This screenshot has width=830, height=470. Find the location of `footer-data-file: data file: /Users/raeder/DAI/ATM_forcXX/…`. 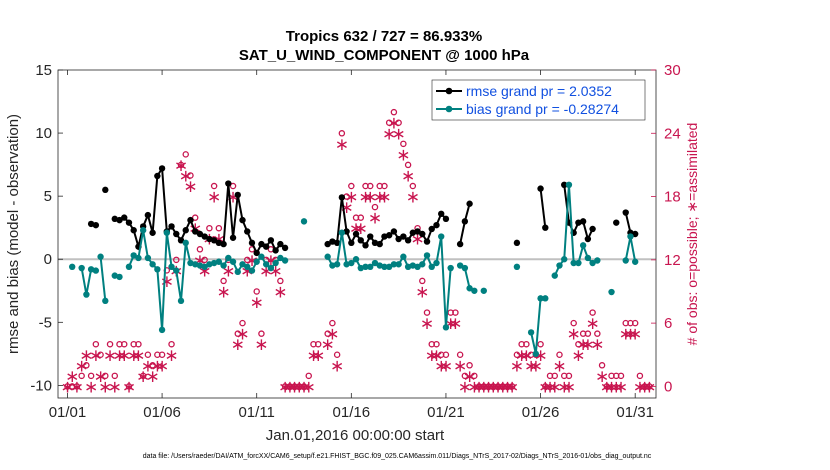

footer-data-file: data file: /Users/raeder/DAI/ATM_forcXX/… is located at coordinates (397, 456).